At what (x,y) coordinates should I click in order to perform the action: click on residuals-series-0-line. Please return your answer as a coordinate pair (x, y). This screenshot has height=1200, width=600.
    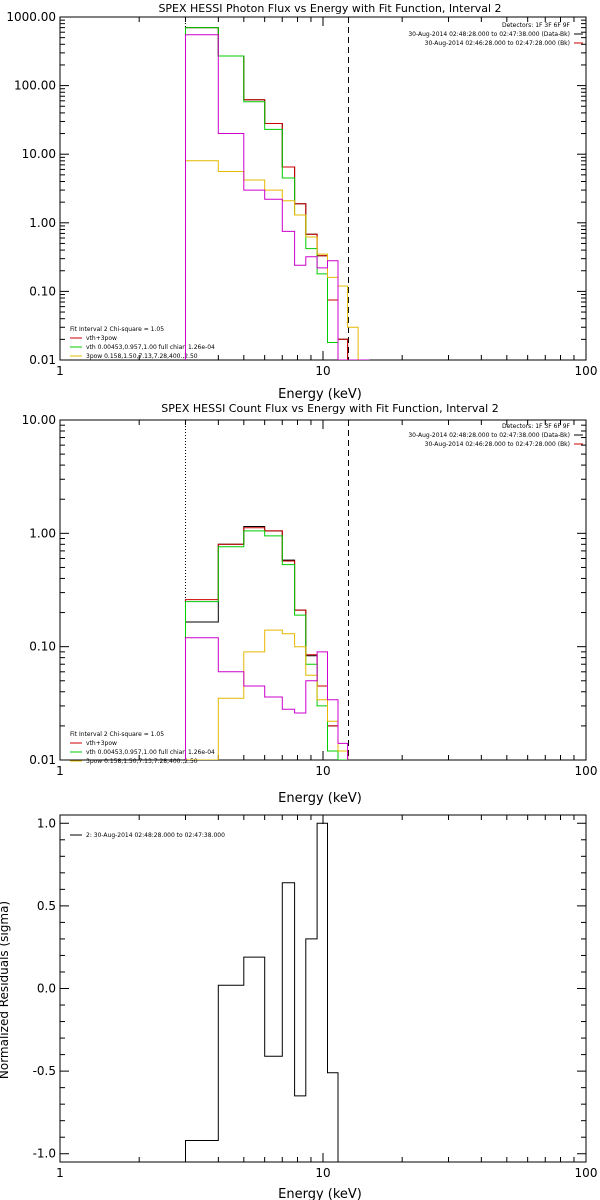
    Looking at the image, I should click on (266, 992).